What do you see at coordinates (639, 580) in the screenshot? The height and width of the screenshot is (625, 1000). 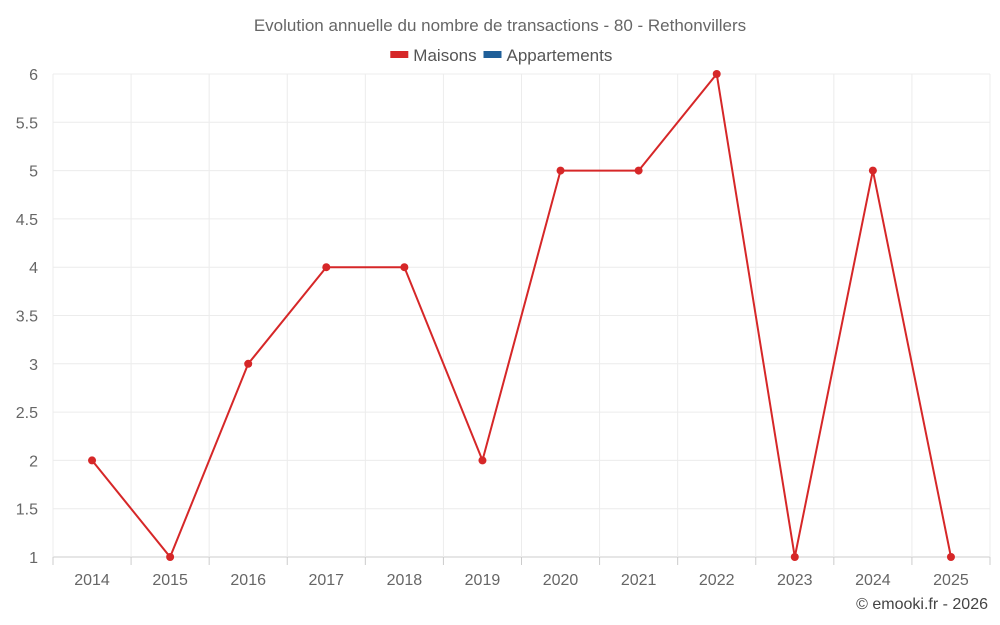 I see `x-tick-label: 2021` at bounding box center [639, 580].